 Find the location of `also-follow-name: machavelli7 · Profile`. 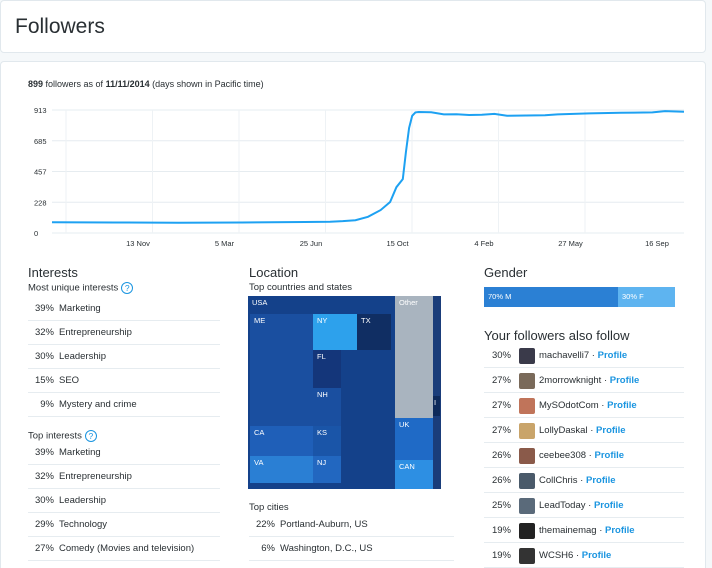

also-follow-name: machavelli7 · Profile is located at coordinates (583, 355).